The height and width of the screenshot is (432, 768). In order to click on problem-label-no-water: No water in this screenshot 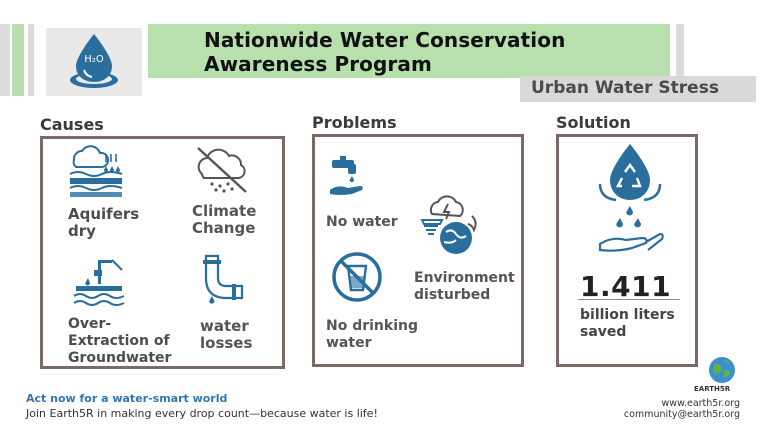, I will do `click(362, 222)`.